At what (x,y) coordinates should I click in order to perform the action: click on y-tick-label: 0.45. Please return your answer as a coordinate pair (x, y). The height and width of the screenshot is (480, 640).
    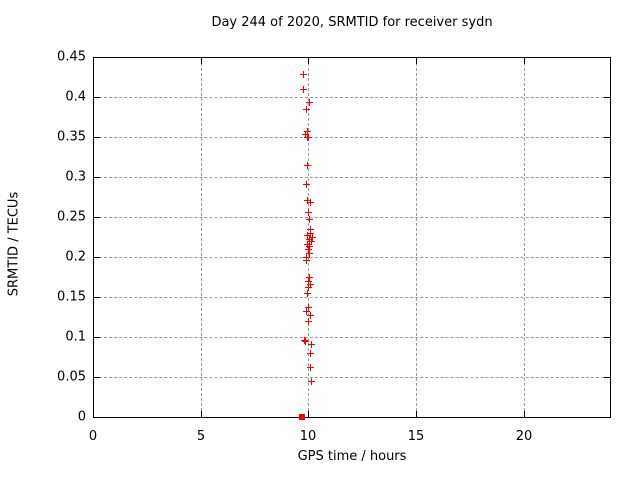
    Looking at the image, I should click on (71, 57).